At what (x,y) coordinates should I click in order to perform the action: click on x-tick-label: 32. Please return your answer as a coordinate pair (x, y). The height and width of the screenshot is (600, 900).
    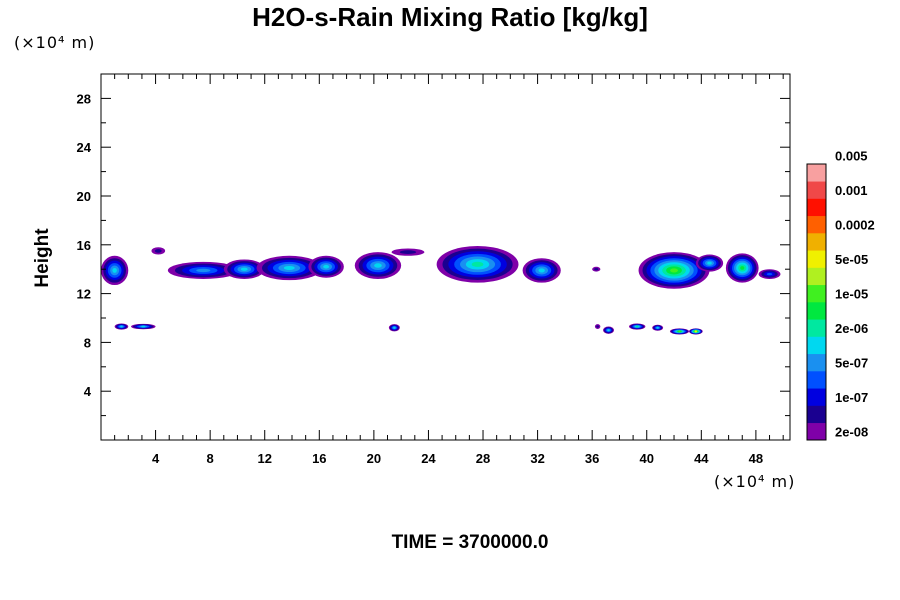
    Looking at the image, I should click on (537, 458).